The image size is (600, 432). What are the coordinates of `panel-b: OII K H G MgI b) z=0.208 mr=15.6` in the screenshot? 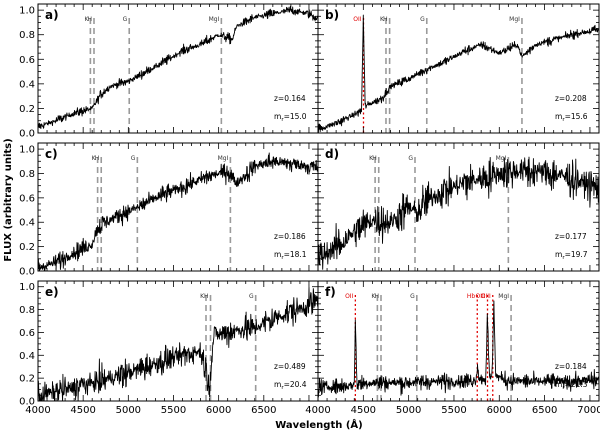 It's located at (458, 68).